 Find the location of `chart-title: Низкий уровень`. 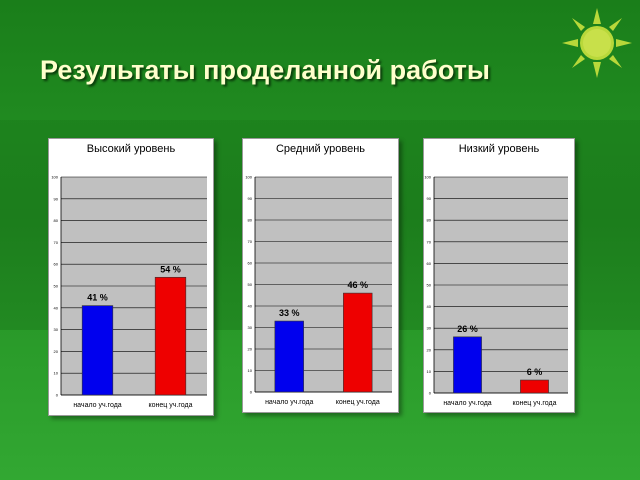

chart-title: Низкий уровень is located at coordinates (499, 149).